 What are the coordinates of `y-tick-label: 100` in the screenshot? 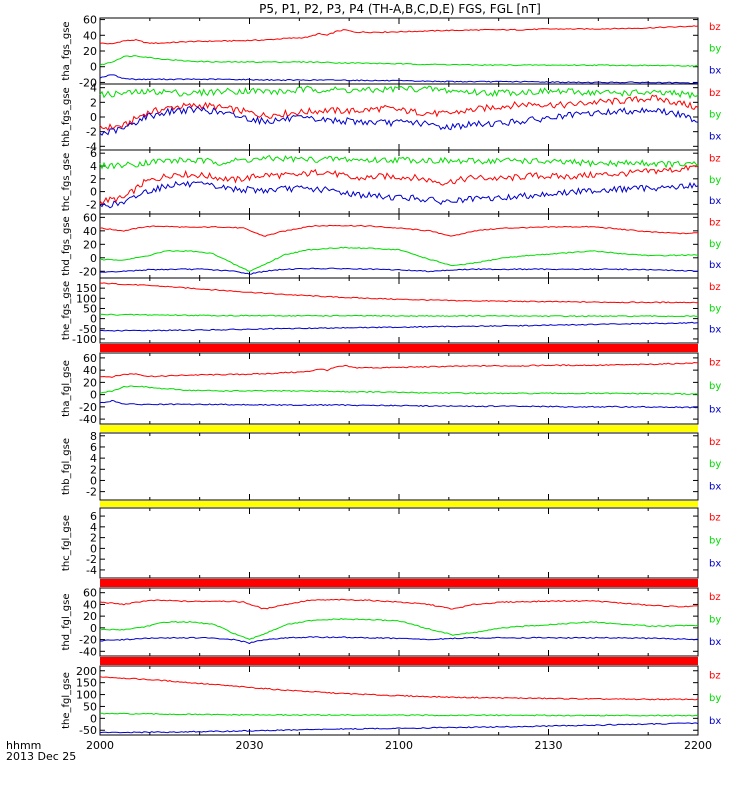 It's located at (86, 298).